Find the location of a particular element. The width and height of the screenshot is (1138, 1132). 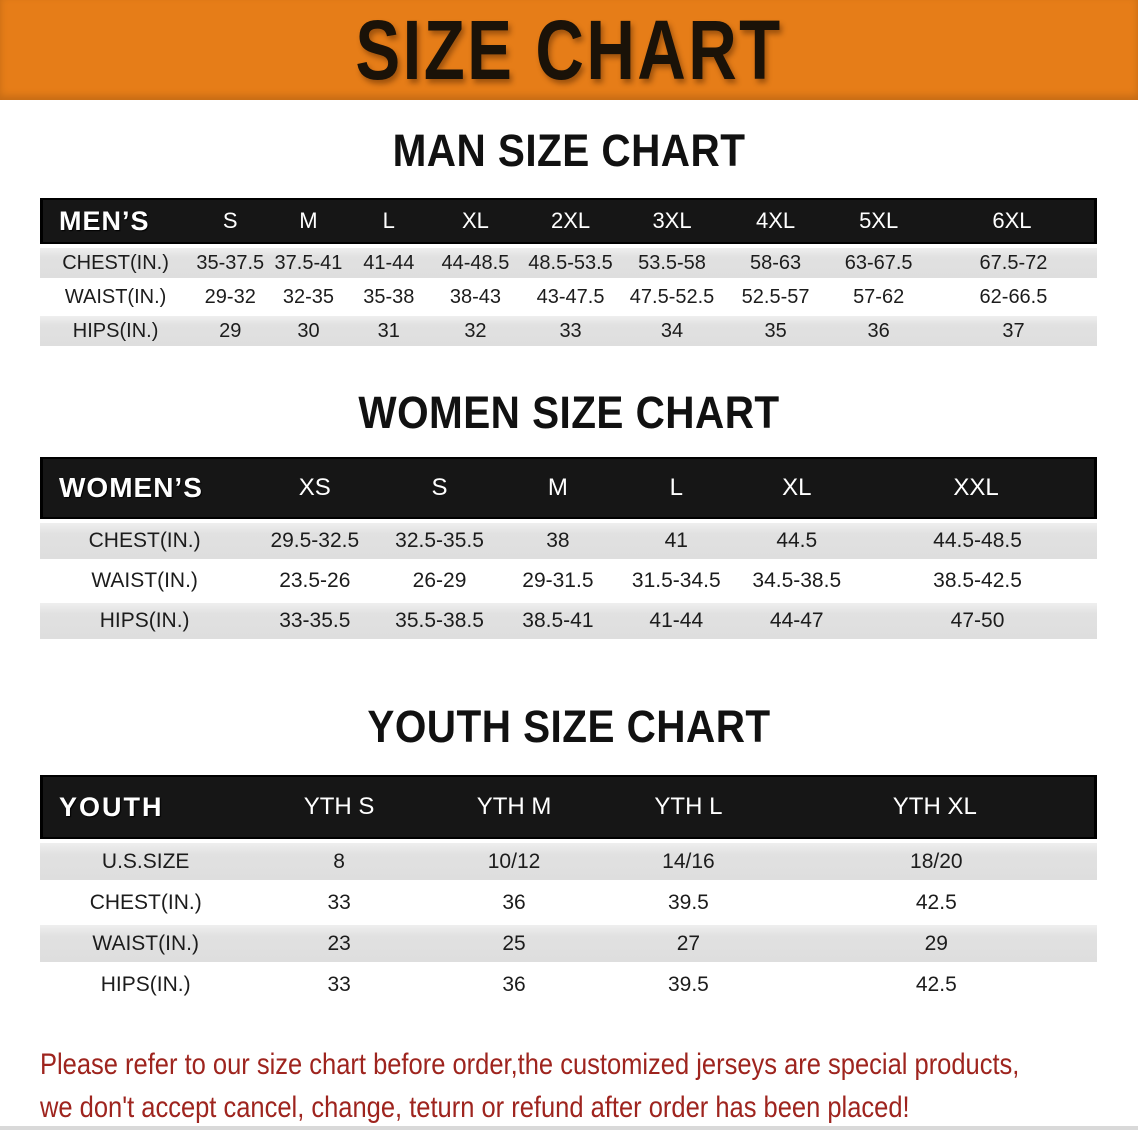

youth-row-label-chest-in: CHEST(IN.) is located at coordinates (146, 902).